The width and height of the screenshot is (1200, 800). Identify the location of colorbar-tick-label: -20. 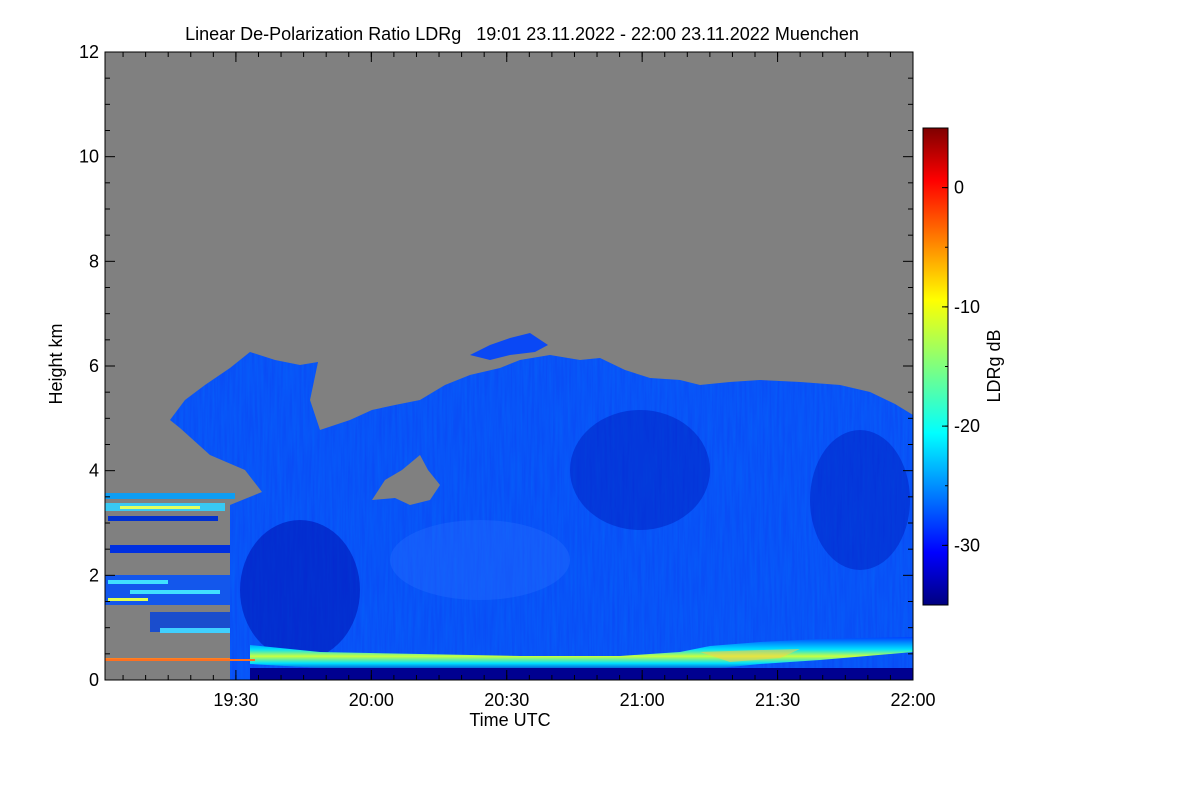
(967, 426).